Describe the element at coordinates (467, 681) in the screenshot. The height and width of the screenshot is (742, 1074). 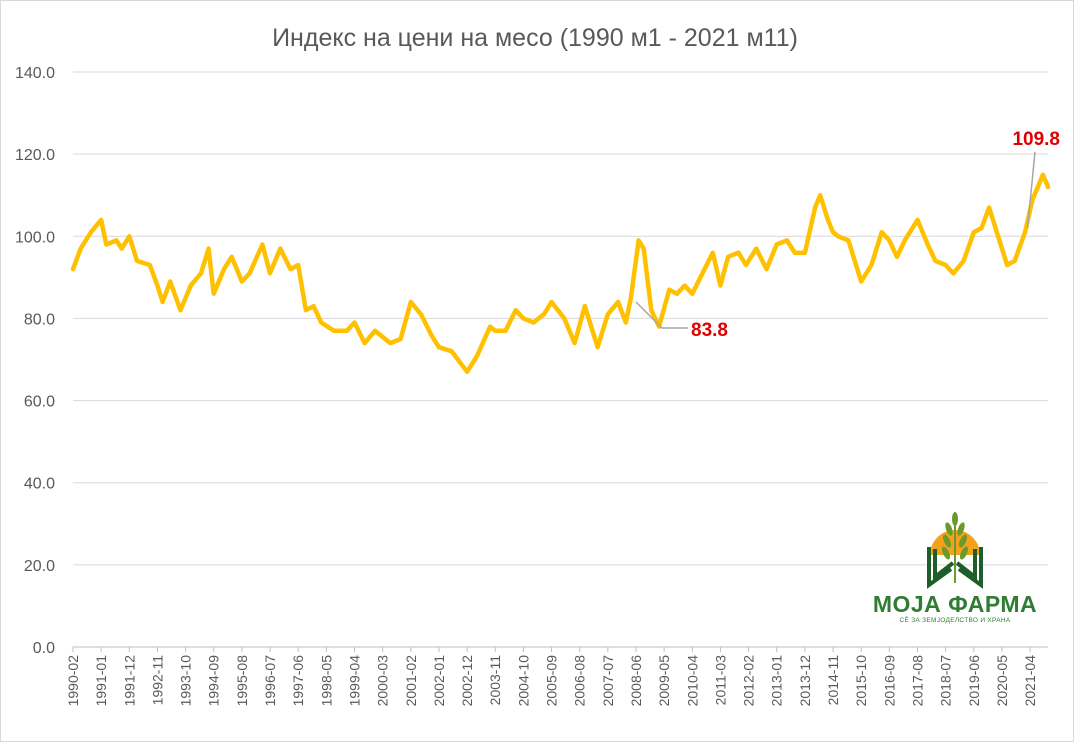
I see `x-tick-label: 2002-12` at that location.